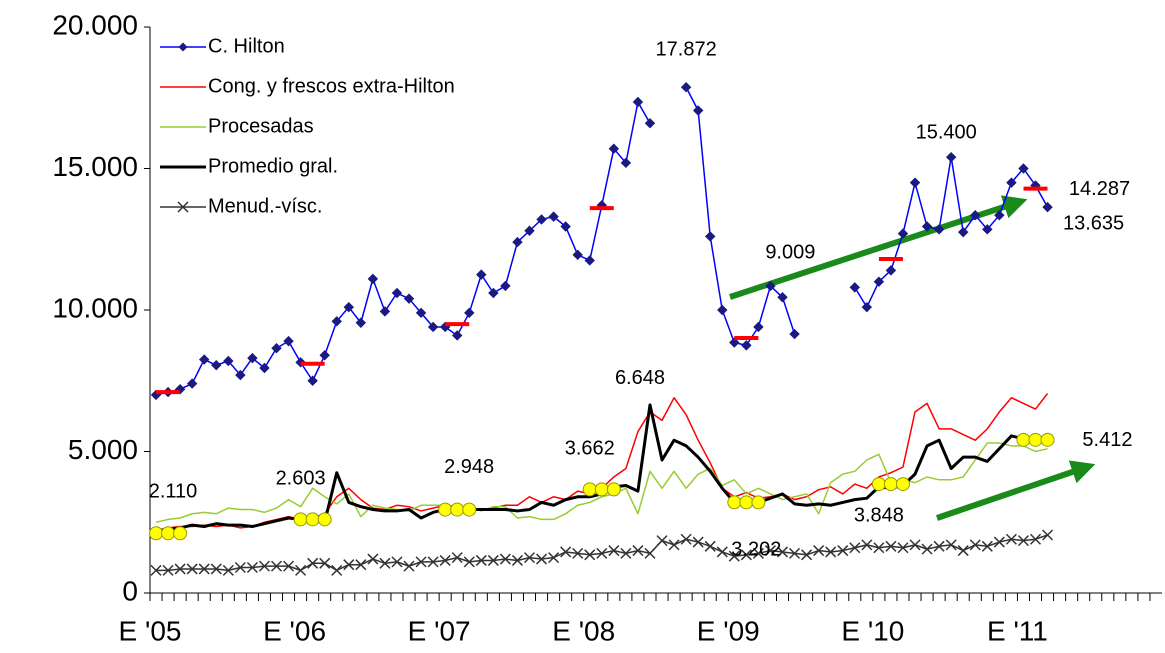 The image size is (1165, 653). I want to click on legend-item: Procesadas, so click(237, 126).